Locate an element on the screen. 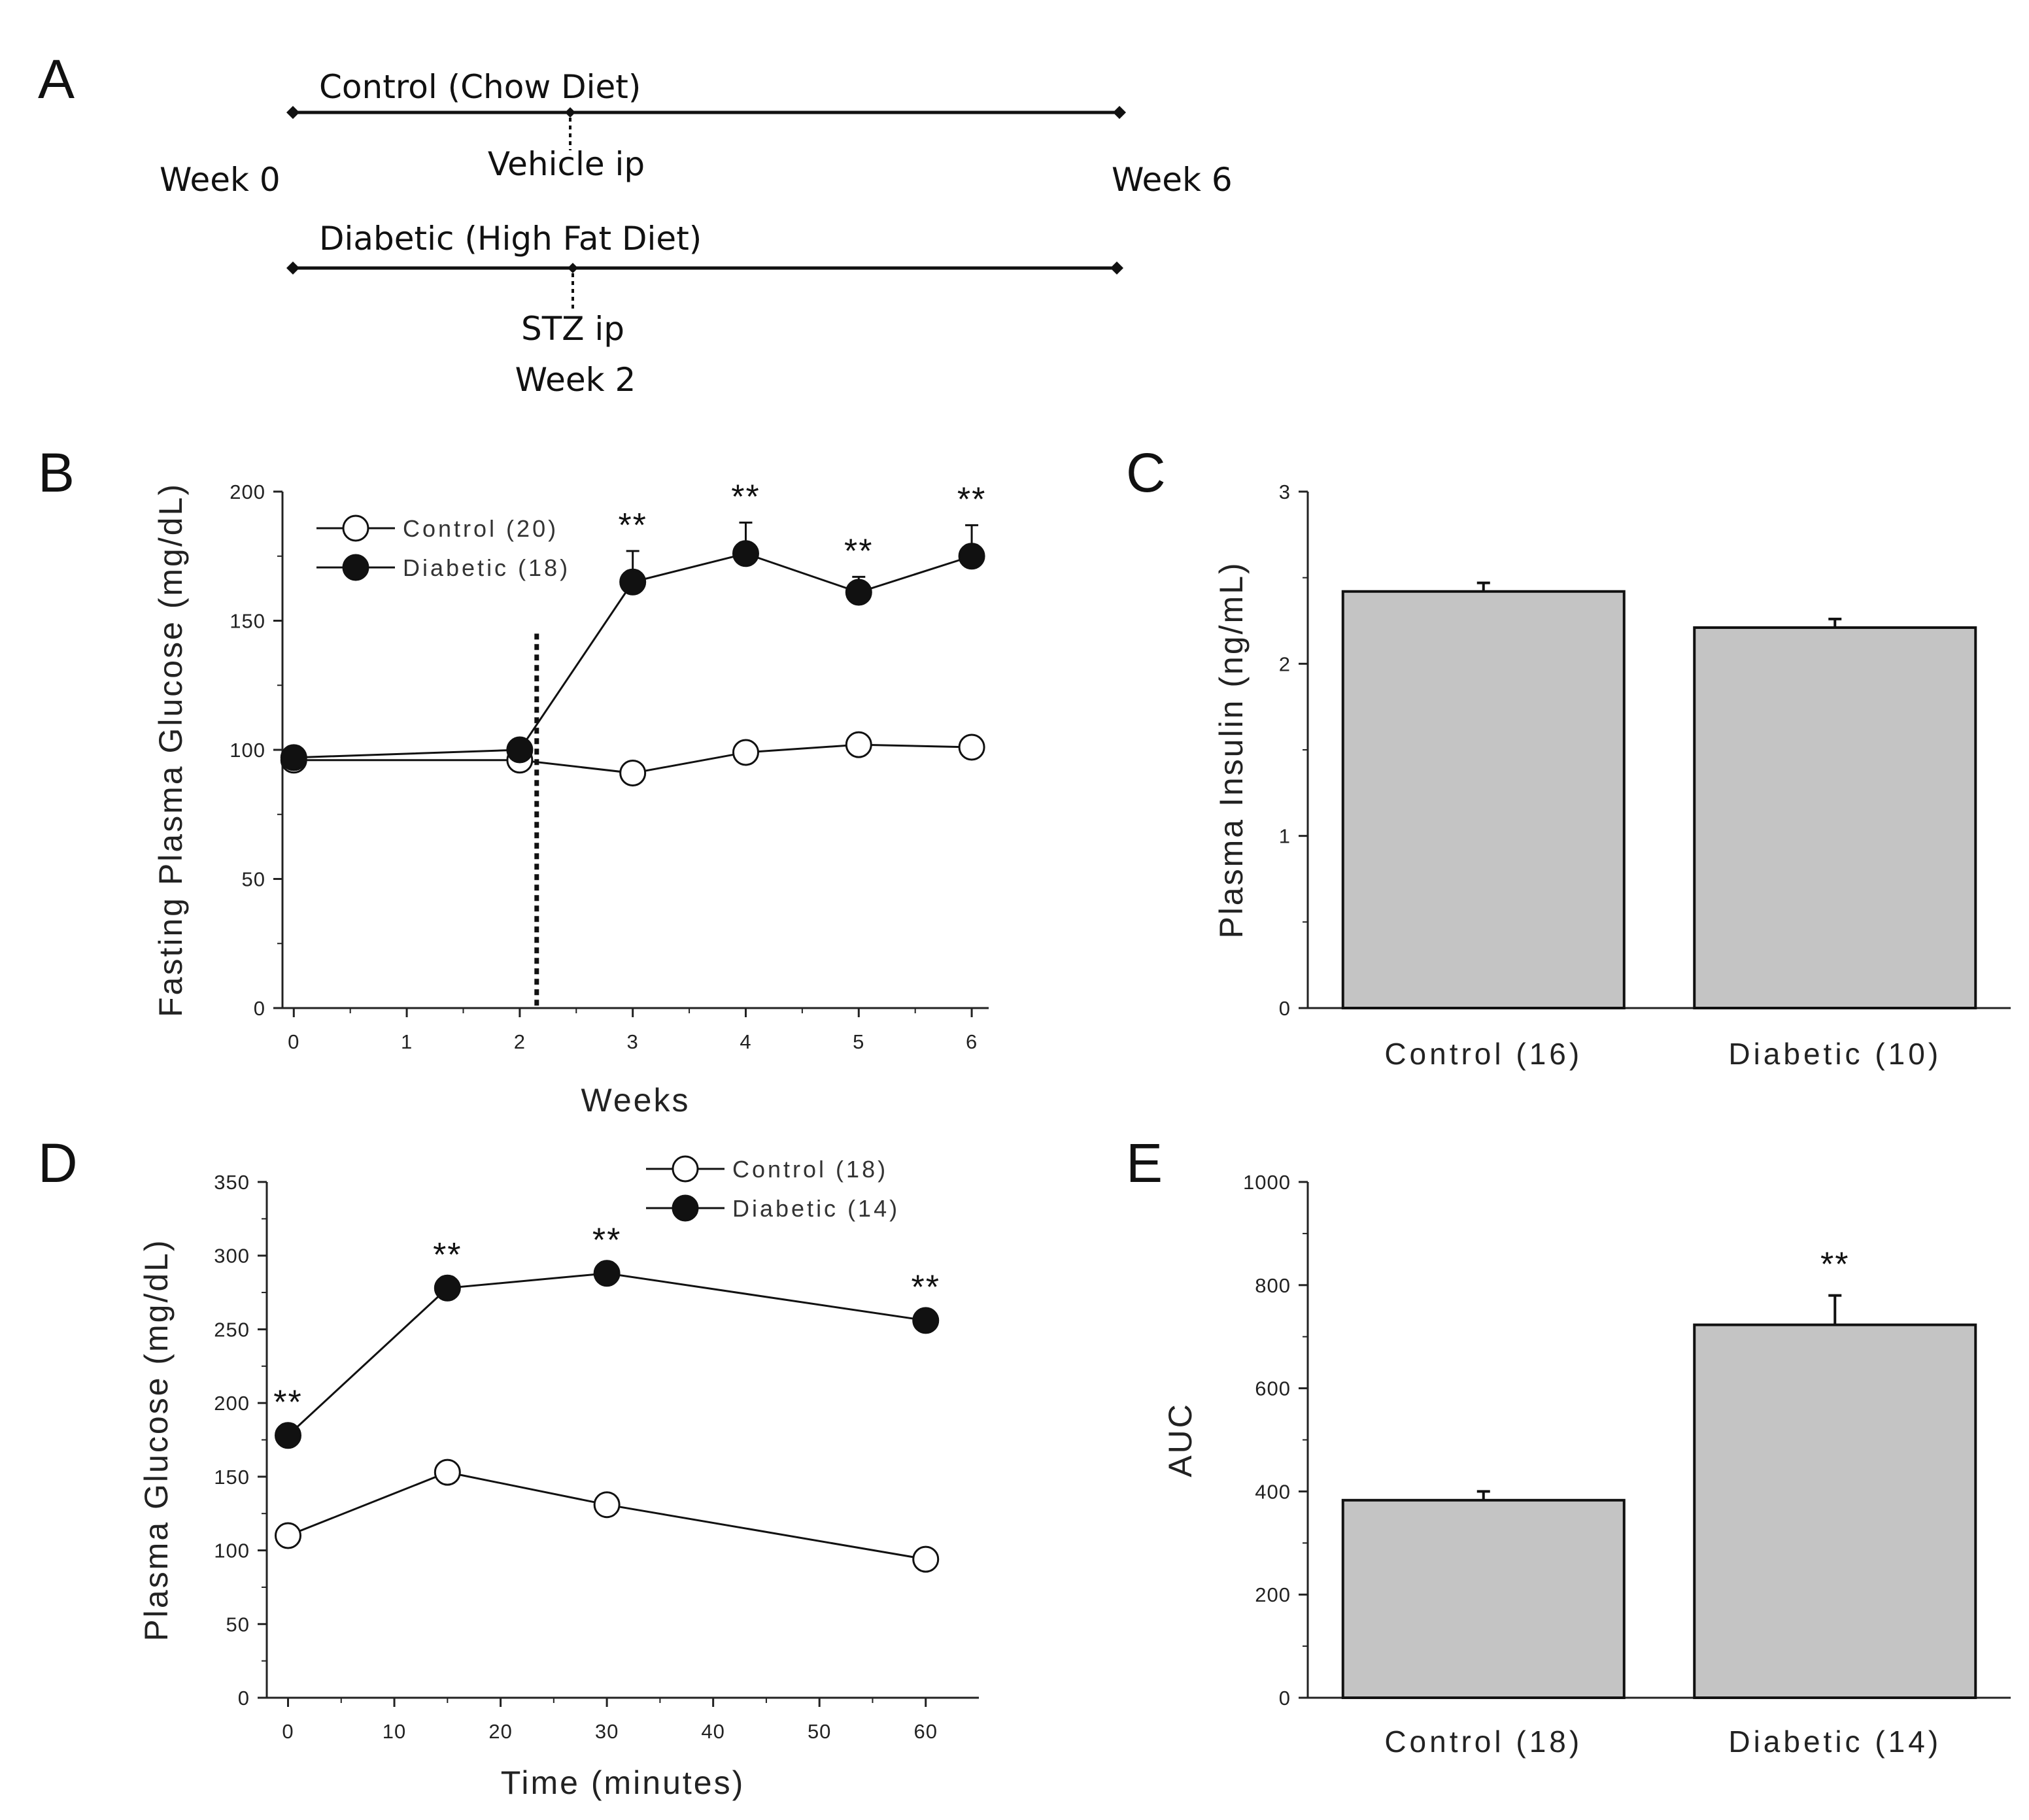 This screenshot has width=2029, height=1820. stz-marker is located at coordinates (573, 268).